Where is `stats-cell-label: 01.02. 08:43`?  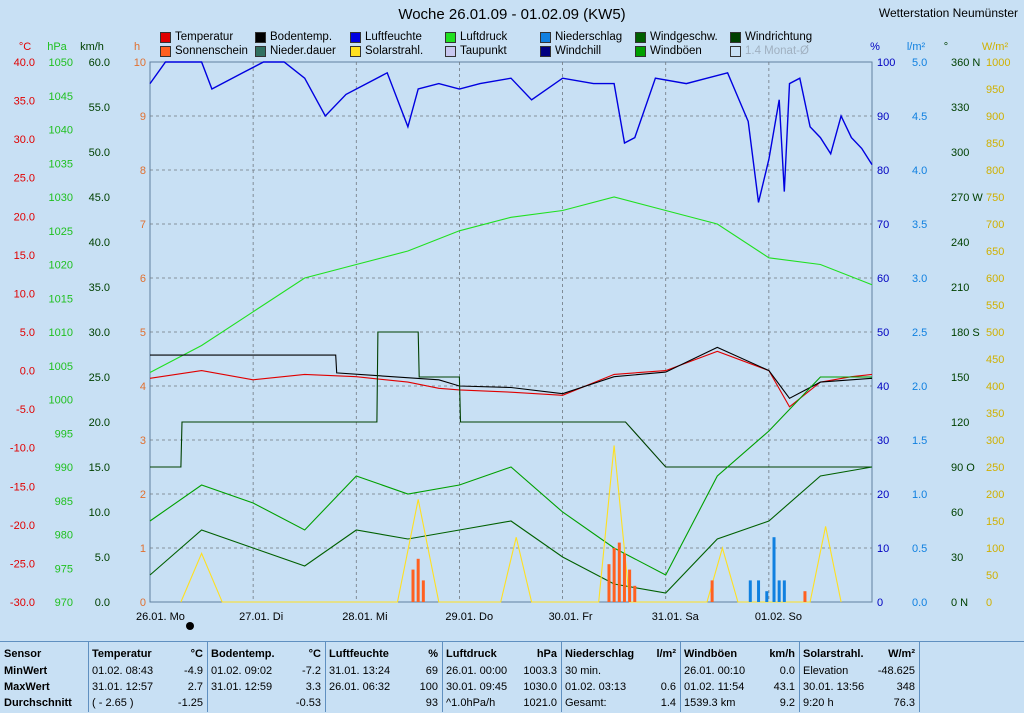 stats-cell-label: 01.02. 08:43 is located at coordinates (123, 671).